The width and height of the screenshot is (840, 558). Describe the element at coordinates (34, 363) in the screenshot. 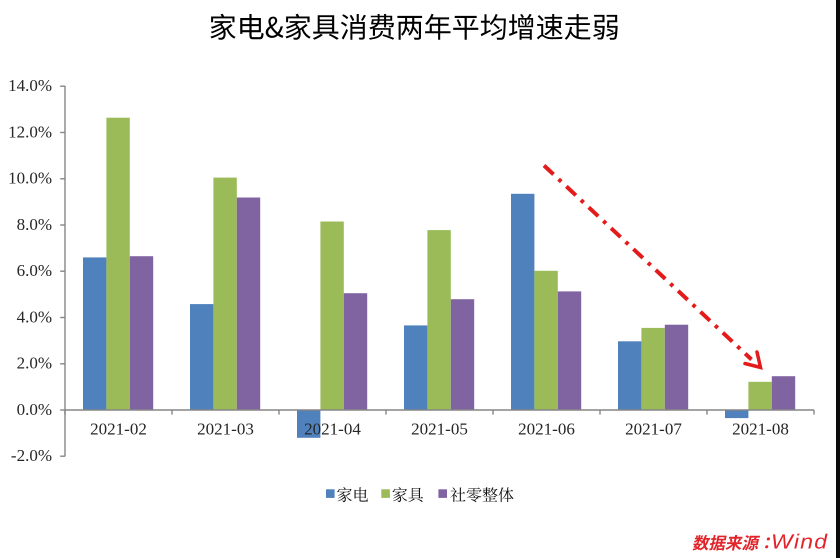

I see `svg-text: 2.0%` at that location.